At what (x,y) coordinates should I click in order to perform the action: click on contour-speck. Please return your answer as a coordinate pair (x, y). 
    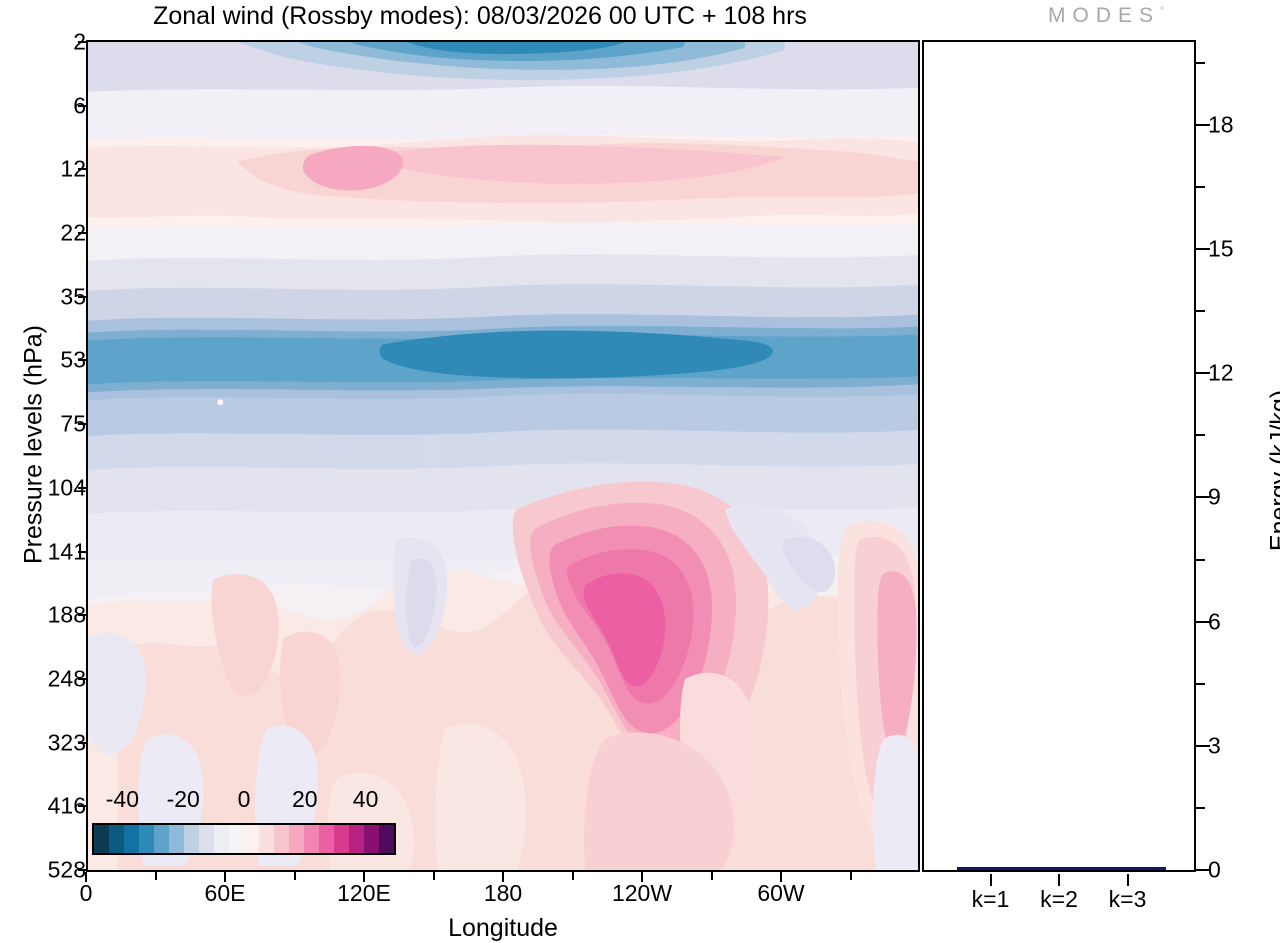
    Looking at the image, I should click on (220, 402).